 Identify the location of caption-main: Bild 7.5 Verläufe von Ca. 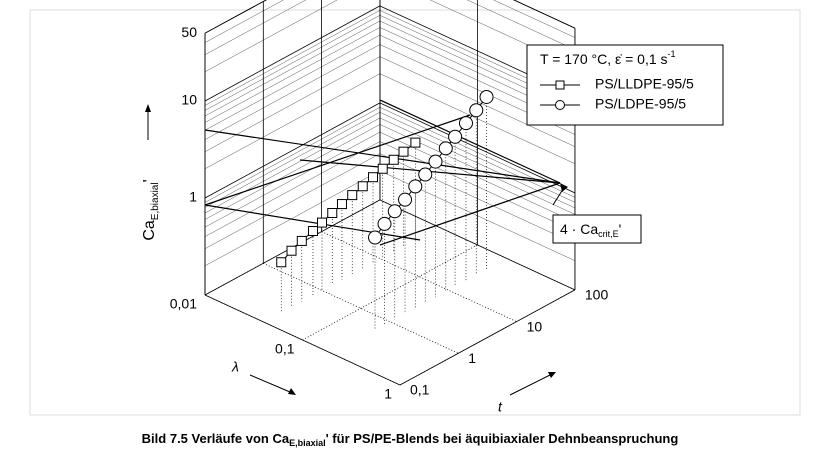
(216, 438).